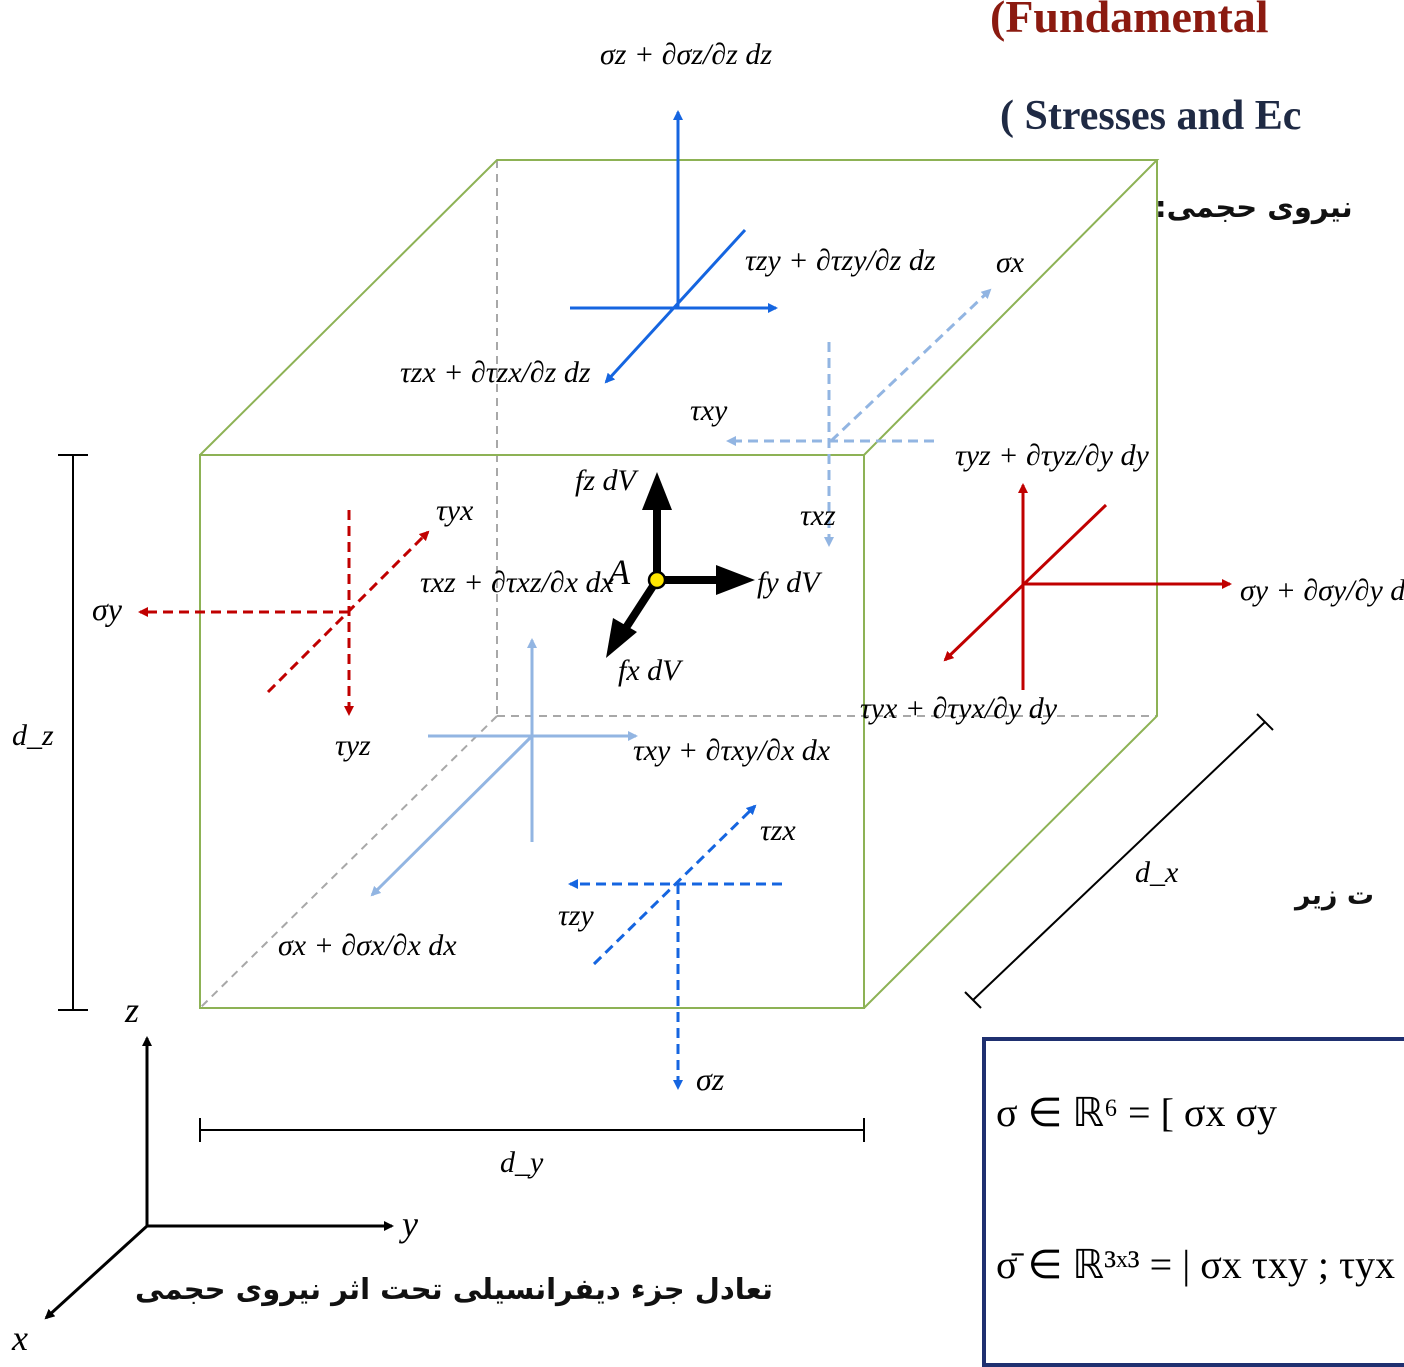  What do you see at coordinates (219, 1178) in the screenshot?
I see `coordinate-axes` at bounding box center [219, 1178].